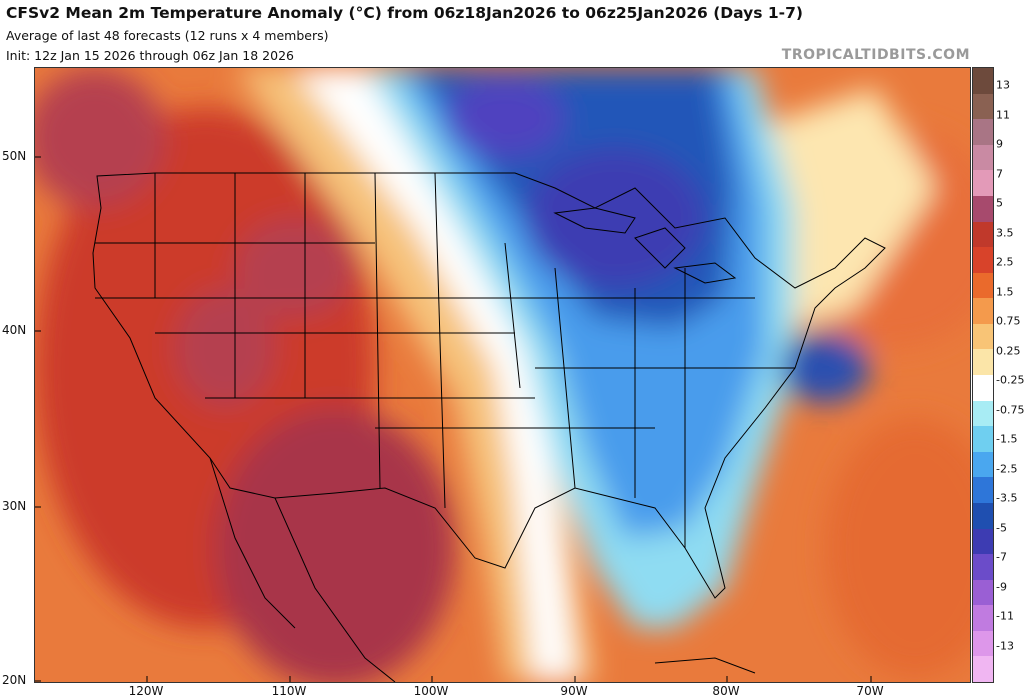 This screenshot has width=1024, height=700. I want to click on colorbar-label: -2.5, so click(1007, 468).